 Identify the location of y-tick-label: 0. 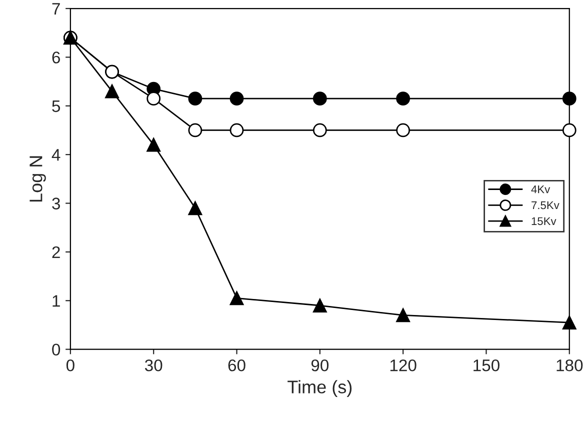
(56, 350).